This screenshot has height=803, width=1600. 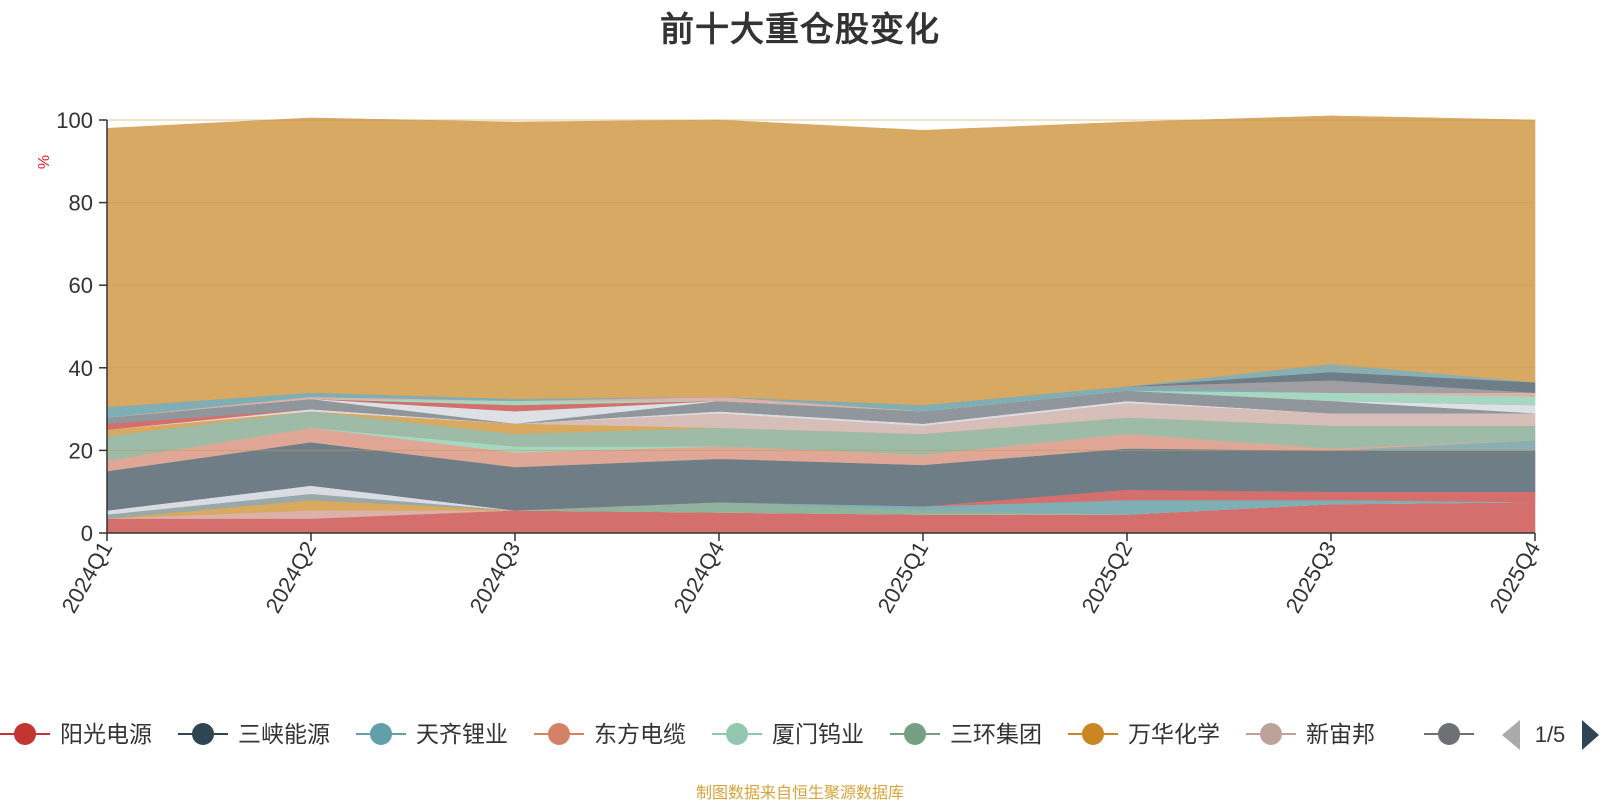 I want to click on legend-label: 天齐锂业, so click(x=462, y=735).